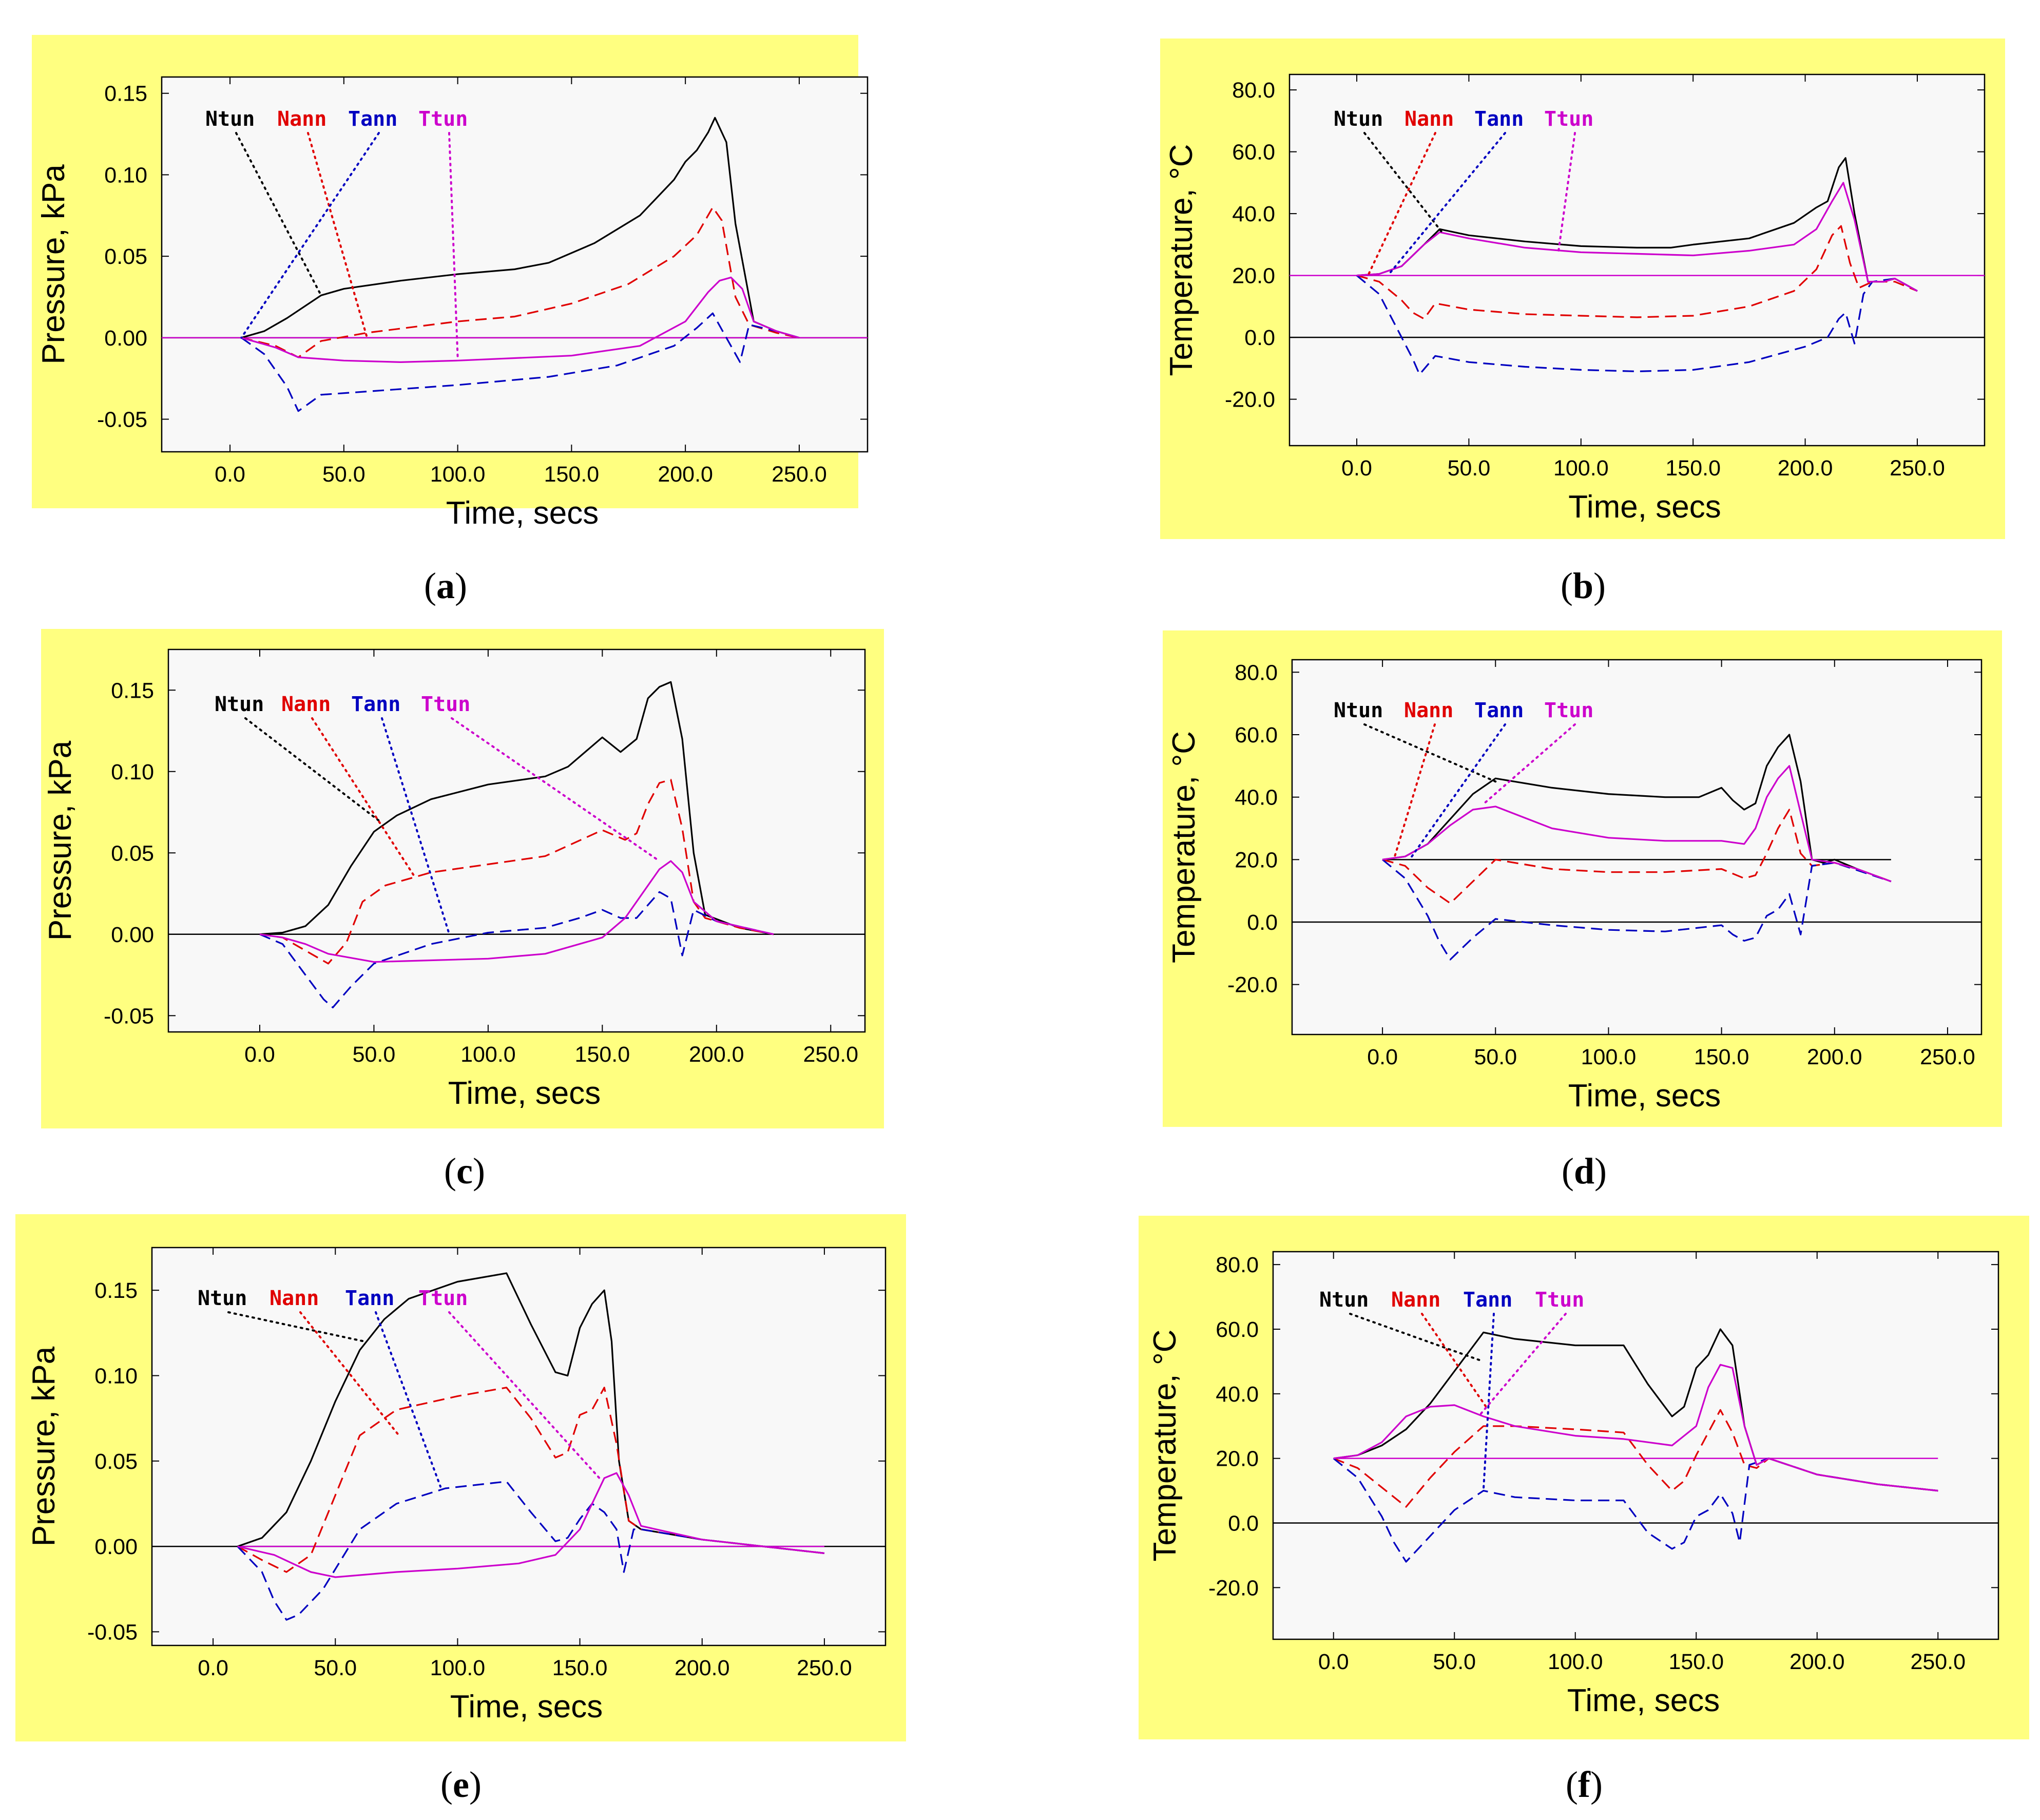 The width and height of the screenshot is (2040, 1820). Describe the element at coordinates (461, 1784) in the screenshot. I see `panel-caption: (e)` at that location.